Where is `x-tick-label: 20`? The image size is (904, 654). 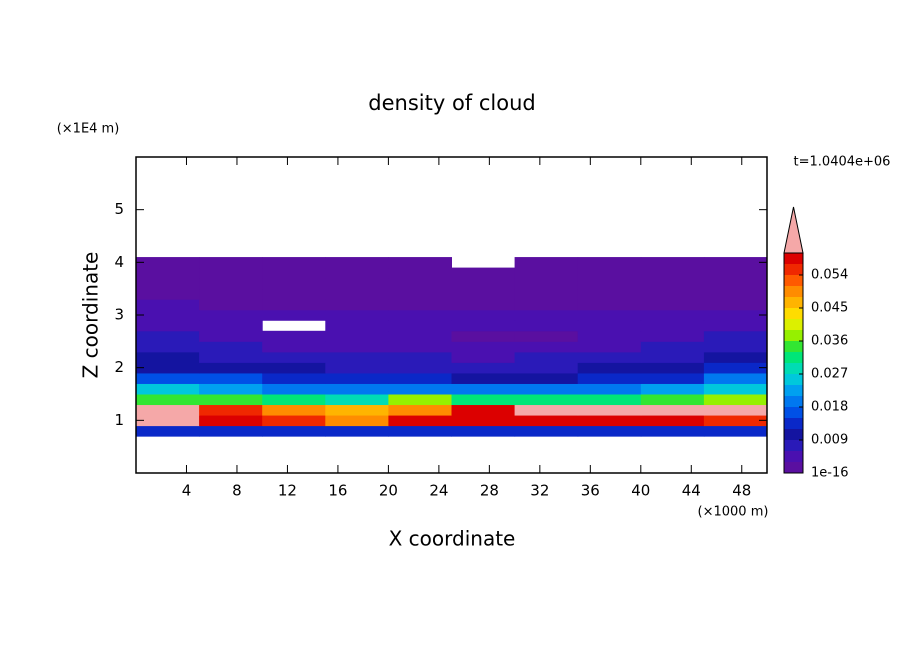 x-tick-label: 20 is located at coordinates (388, 491).